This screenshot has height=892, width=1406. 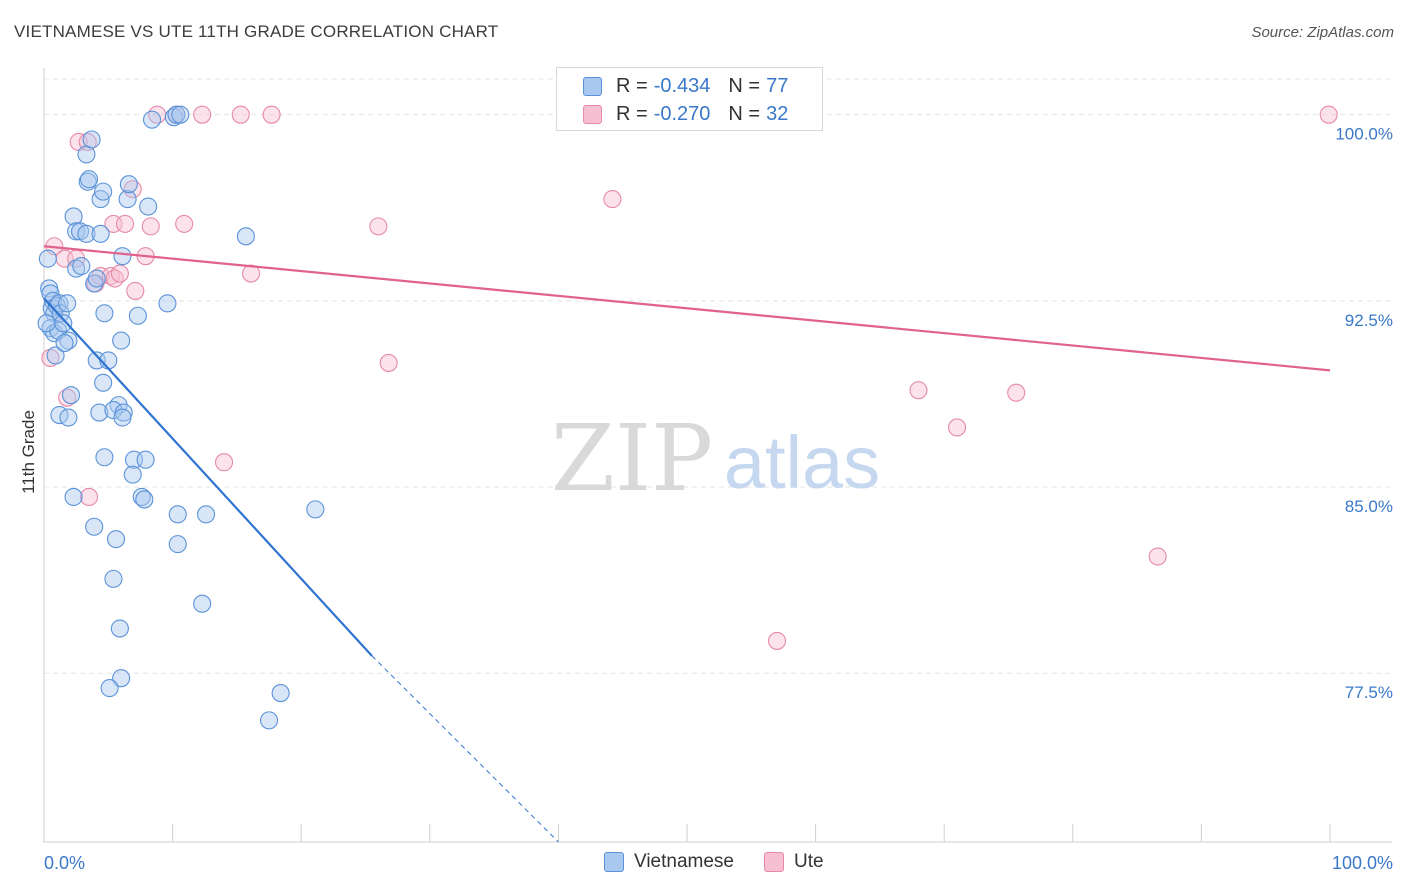 What do you see at coordinates (684, 861) in the screenshot?
I see `series-label-vietnamese: Vietnamese` at bounding box center [684, 861].